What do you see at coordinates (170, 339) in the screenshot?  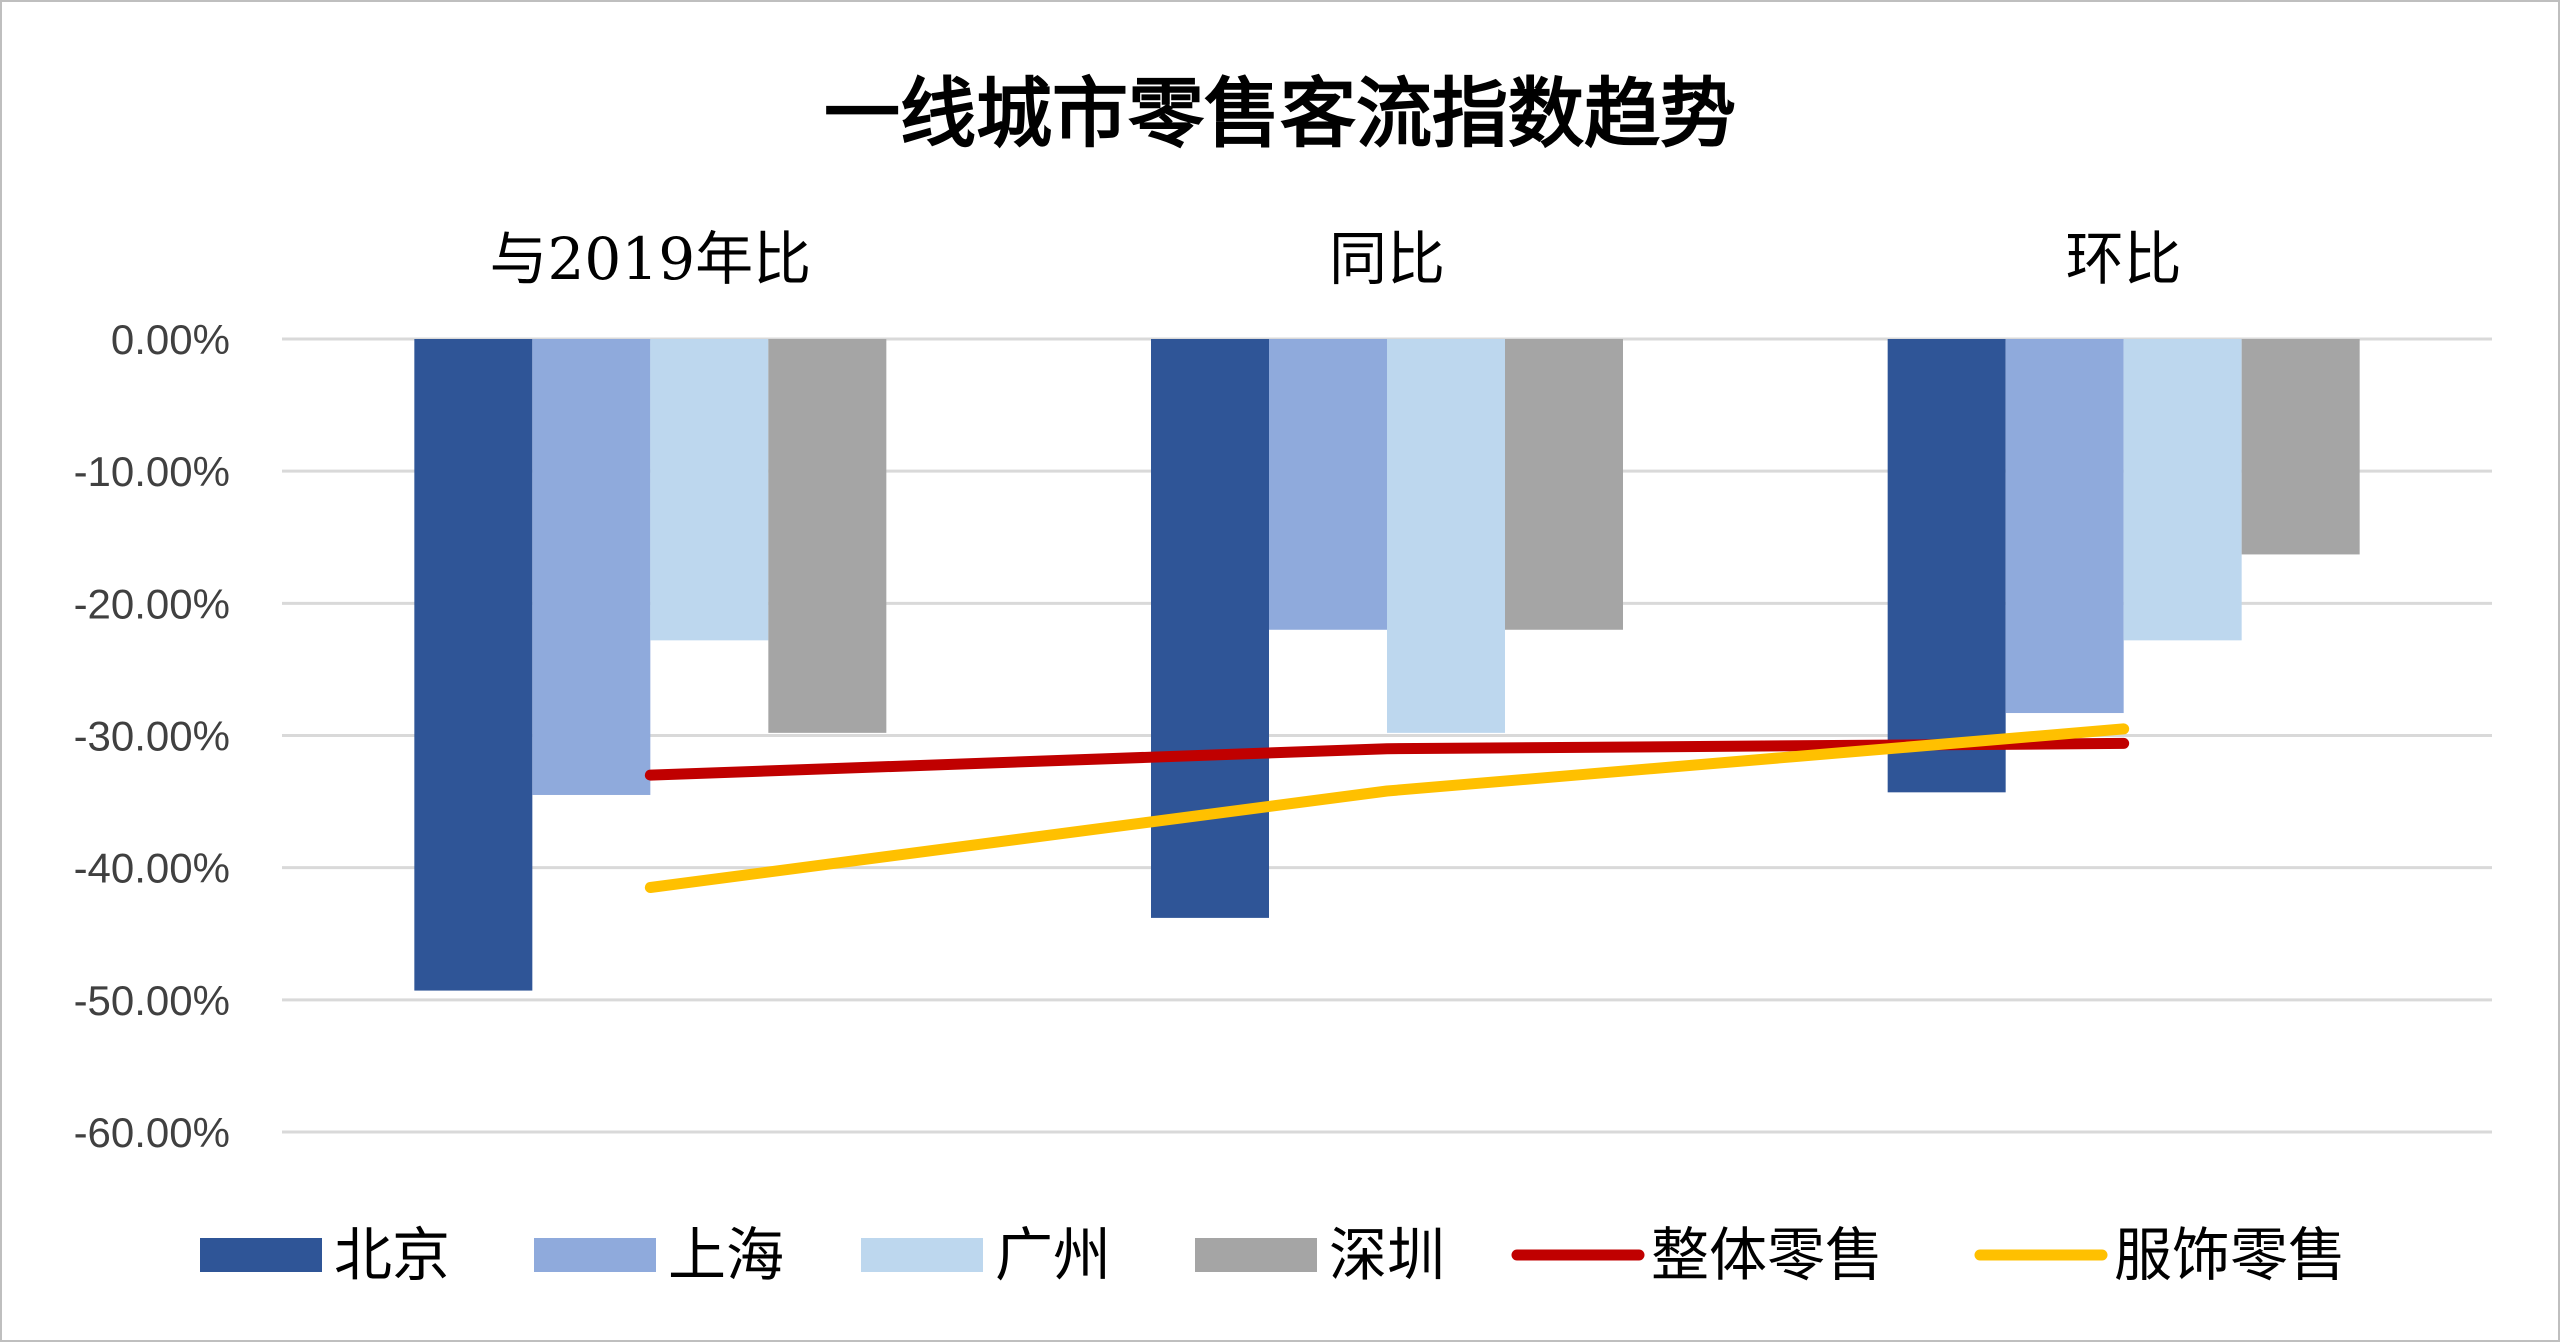 I see `y-tick-label: 0.00%` at bounding box center [170, 339].